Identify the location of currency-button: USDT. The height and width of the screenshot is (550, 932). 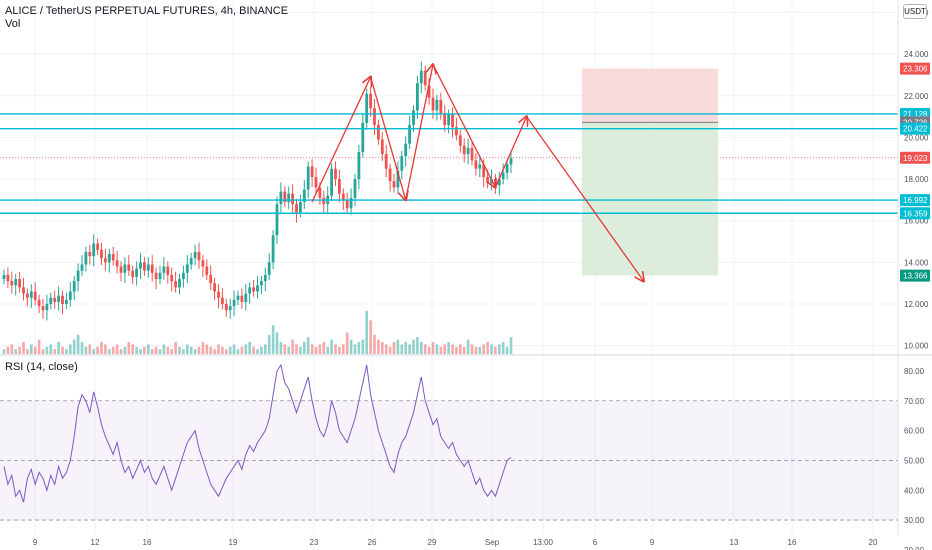
(915, 11).